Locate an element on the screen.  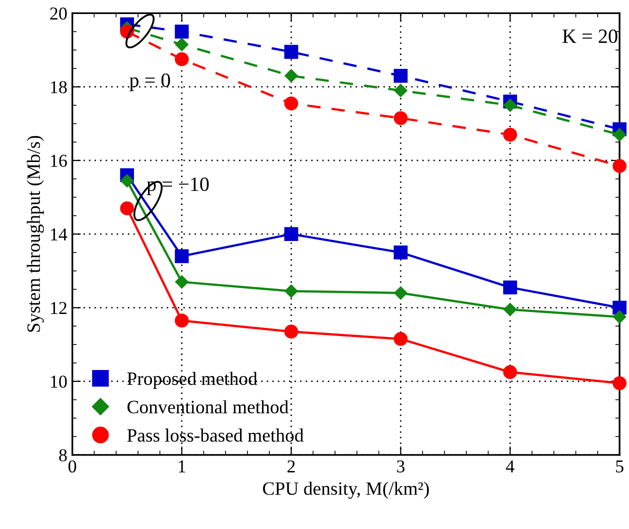
x-tick-label: 4 is located at coordinates (510, 466).